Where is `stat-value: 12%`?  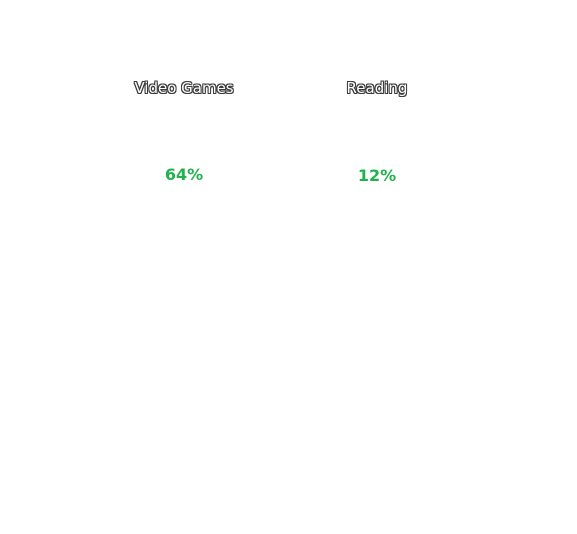 stat-value: 12% is located at coordinates (377, 175).